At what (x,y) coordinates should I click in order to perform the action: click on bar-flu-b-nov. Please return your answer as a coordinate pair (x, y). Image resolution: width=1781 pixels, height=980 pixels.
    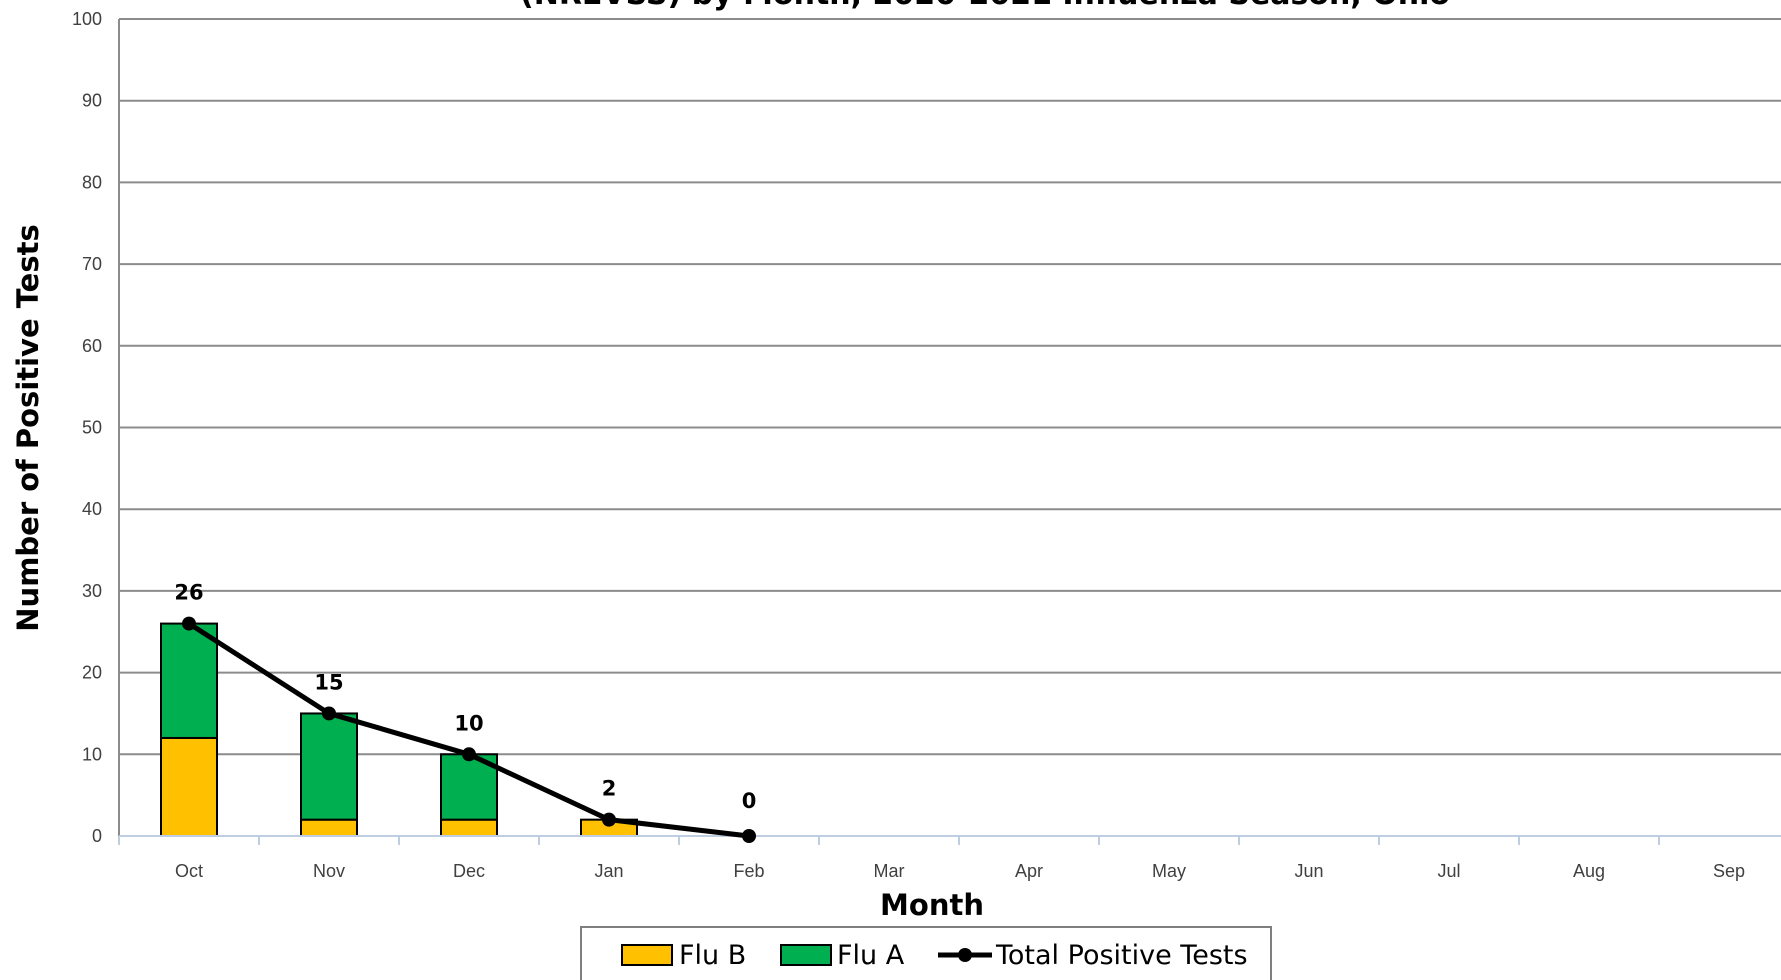
    Looking at the image, I should click on (329, 827).